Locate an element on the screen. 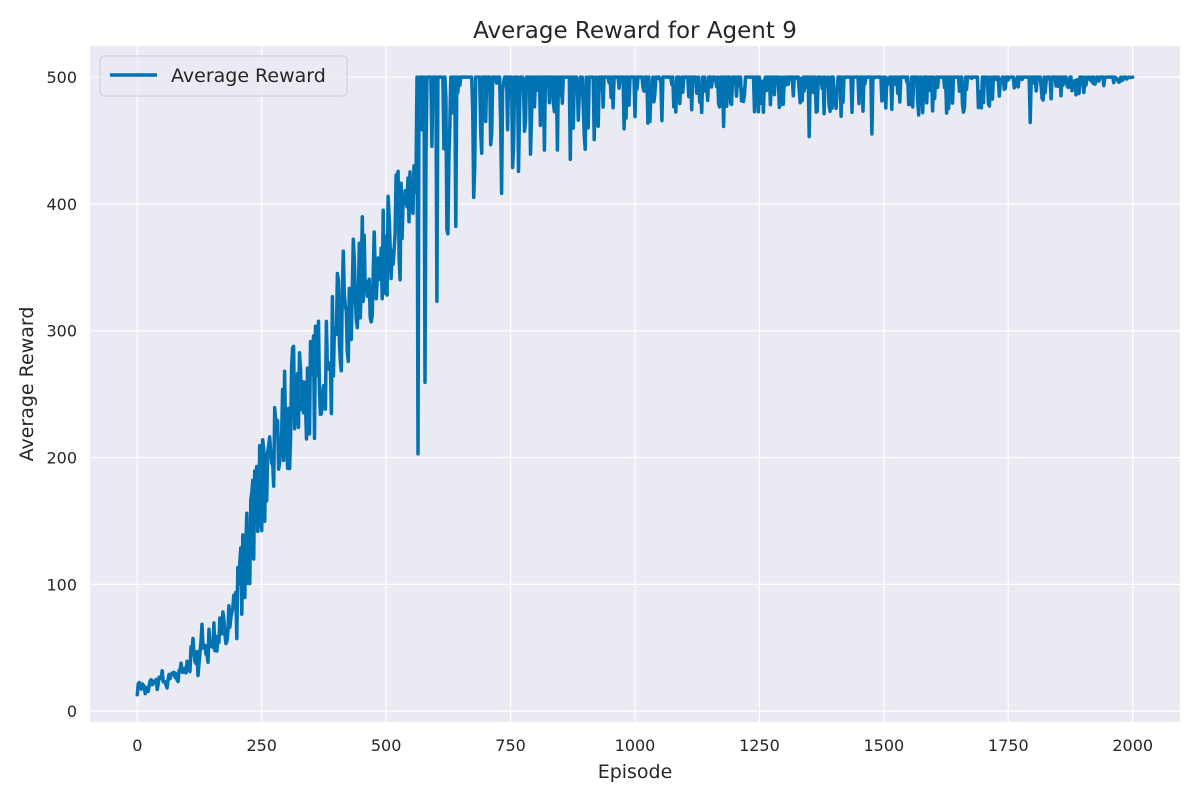  x-tick-label: 0 is located at coordinates (137, 745).